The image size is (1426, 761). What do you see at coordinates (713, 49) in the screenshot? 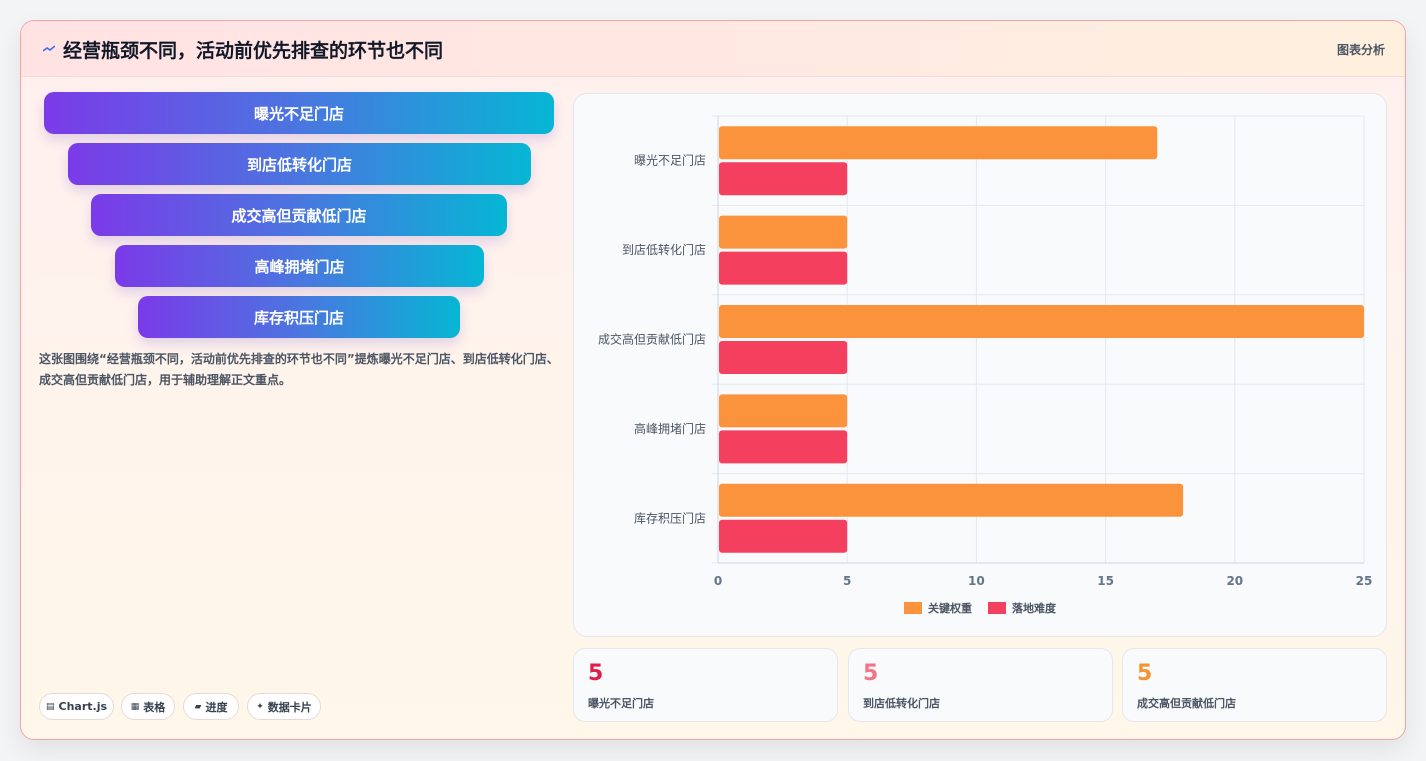
I see `card-header: 经营瓶颈不同，活动前优先排查的环节也不同 图表分析` at bounding box center [713, 49].